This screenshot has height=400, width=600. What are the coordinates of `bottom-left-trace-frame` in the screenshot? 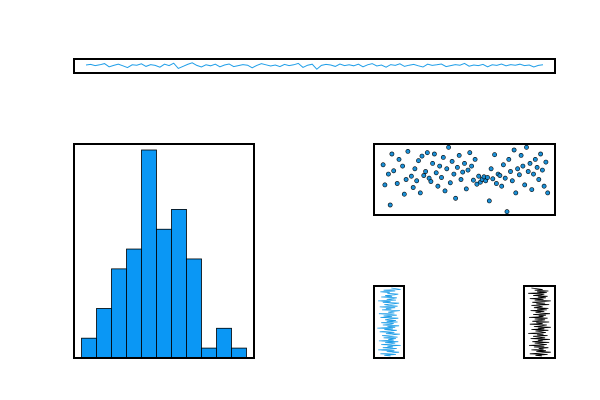 It's located at (389, 322).